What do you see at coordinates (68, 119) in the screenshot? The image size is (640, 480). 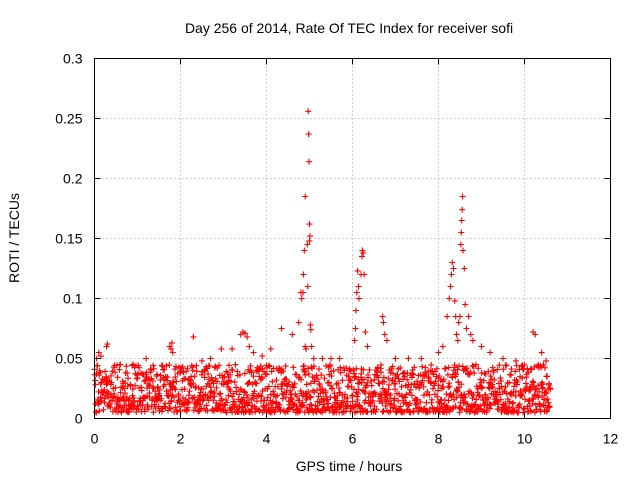 I see `y-tick-label: 0.25` at bounding box center [68, 119].